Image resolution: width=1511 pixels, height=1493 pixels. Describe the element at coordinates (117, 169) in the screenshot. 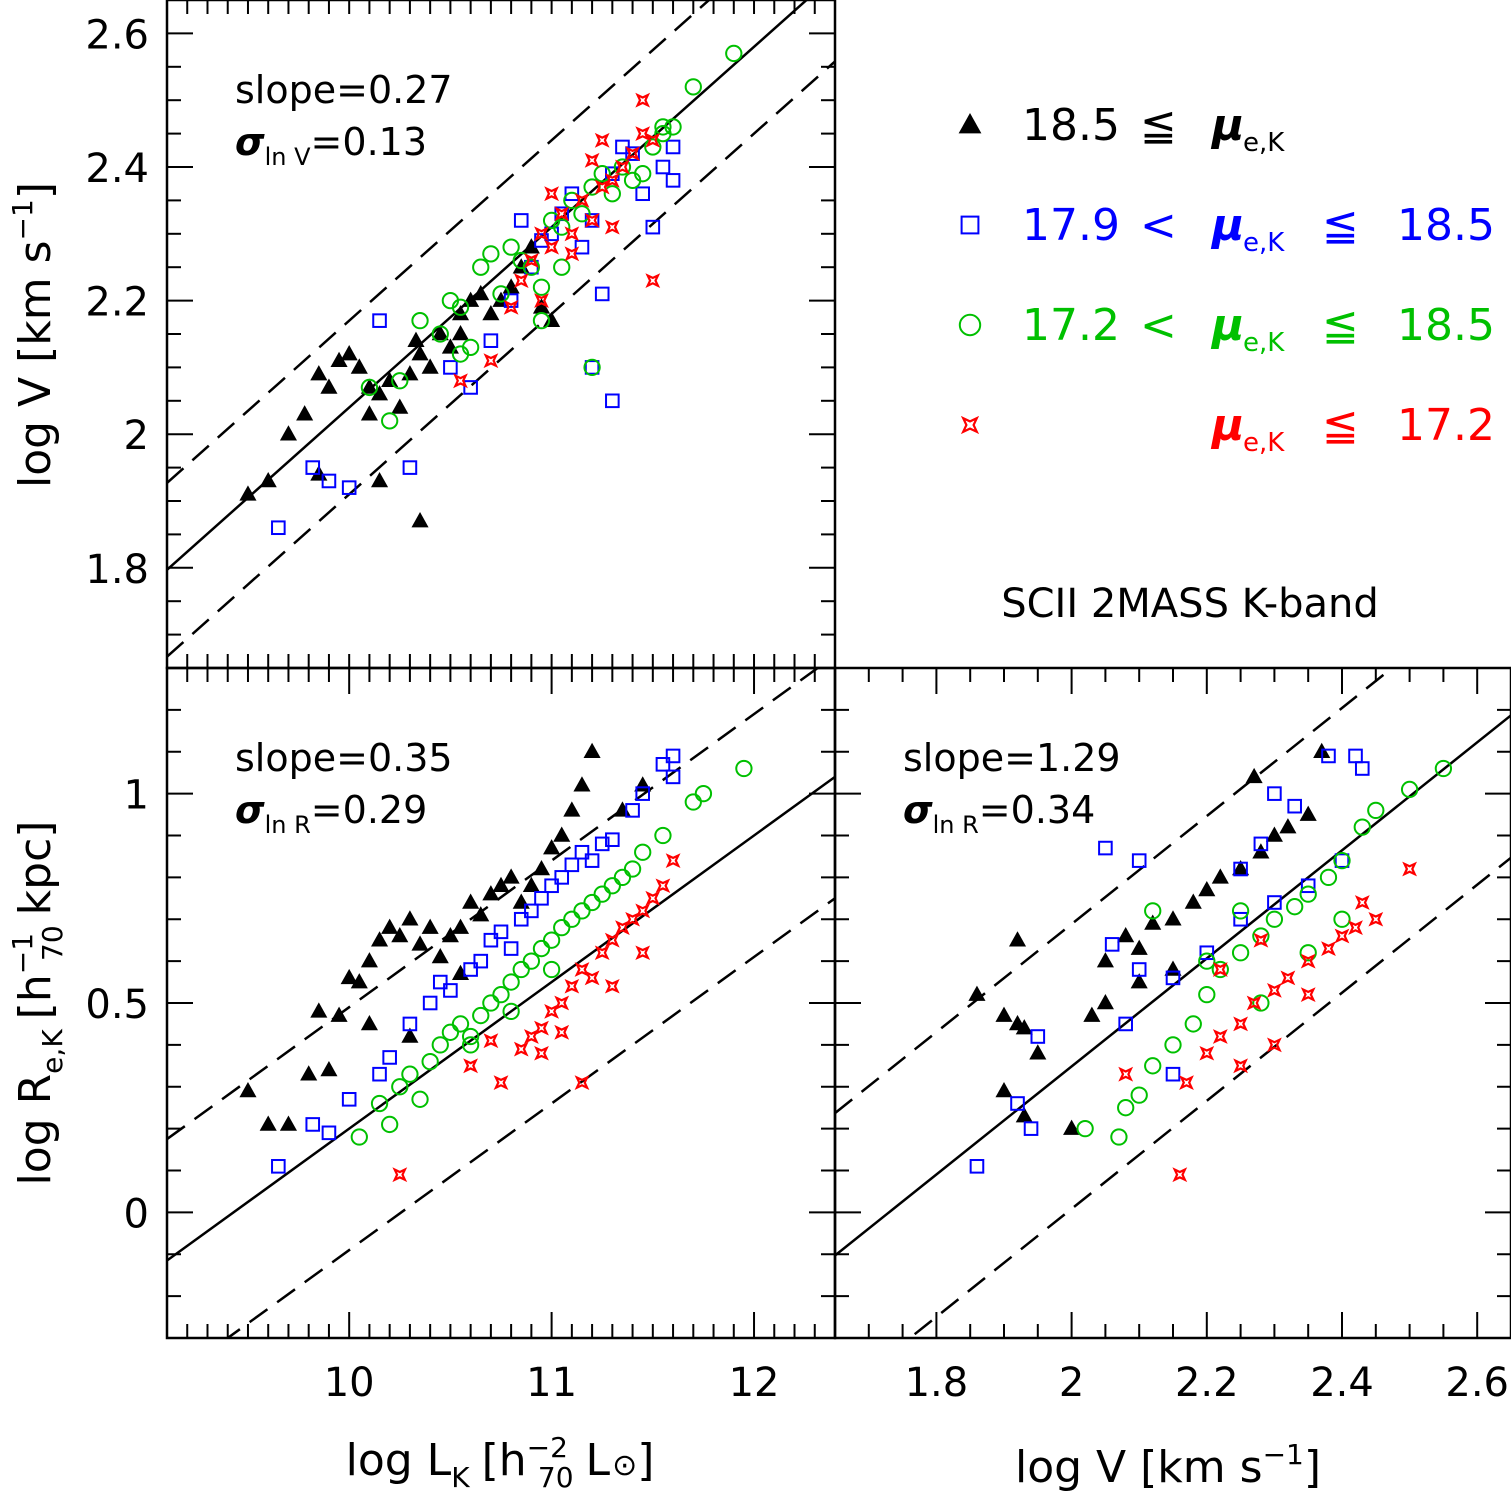

I see `y-tick-label: 2.4` at that location.